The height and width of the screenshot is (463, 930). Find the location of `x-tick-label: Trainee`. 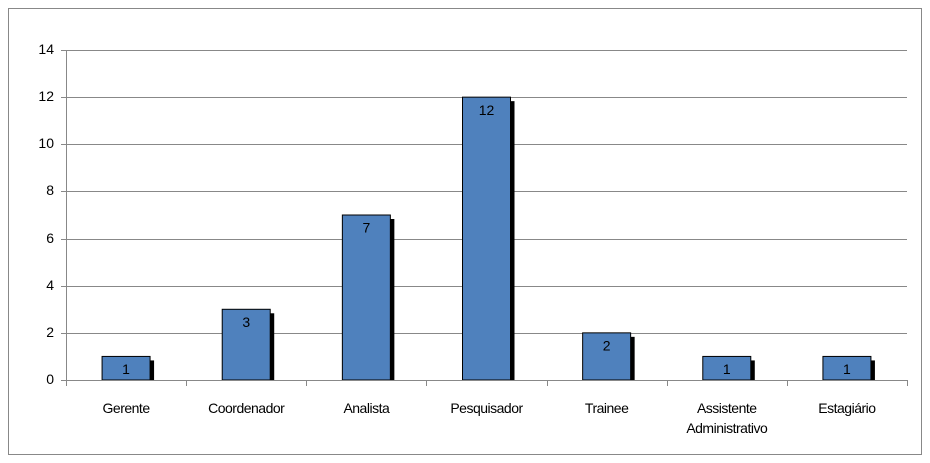

x-tick-label: Trainee is located at coordinates (606, 408).